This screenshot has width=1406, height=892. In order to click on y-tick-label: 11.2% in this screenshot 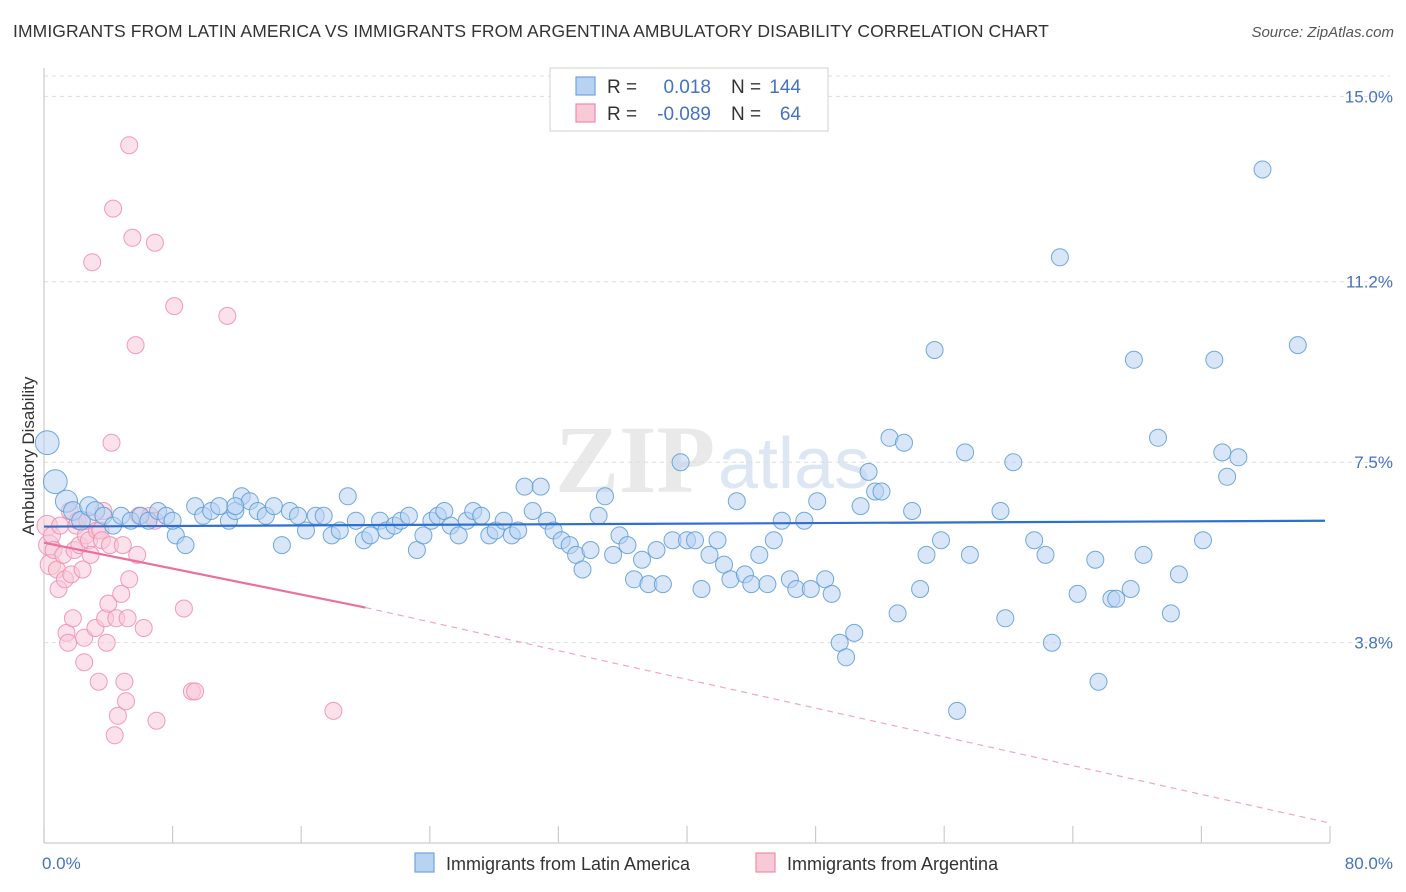, I will do `click(1369, 282)`.